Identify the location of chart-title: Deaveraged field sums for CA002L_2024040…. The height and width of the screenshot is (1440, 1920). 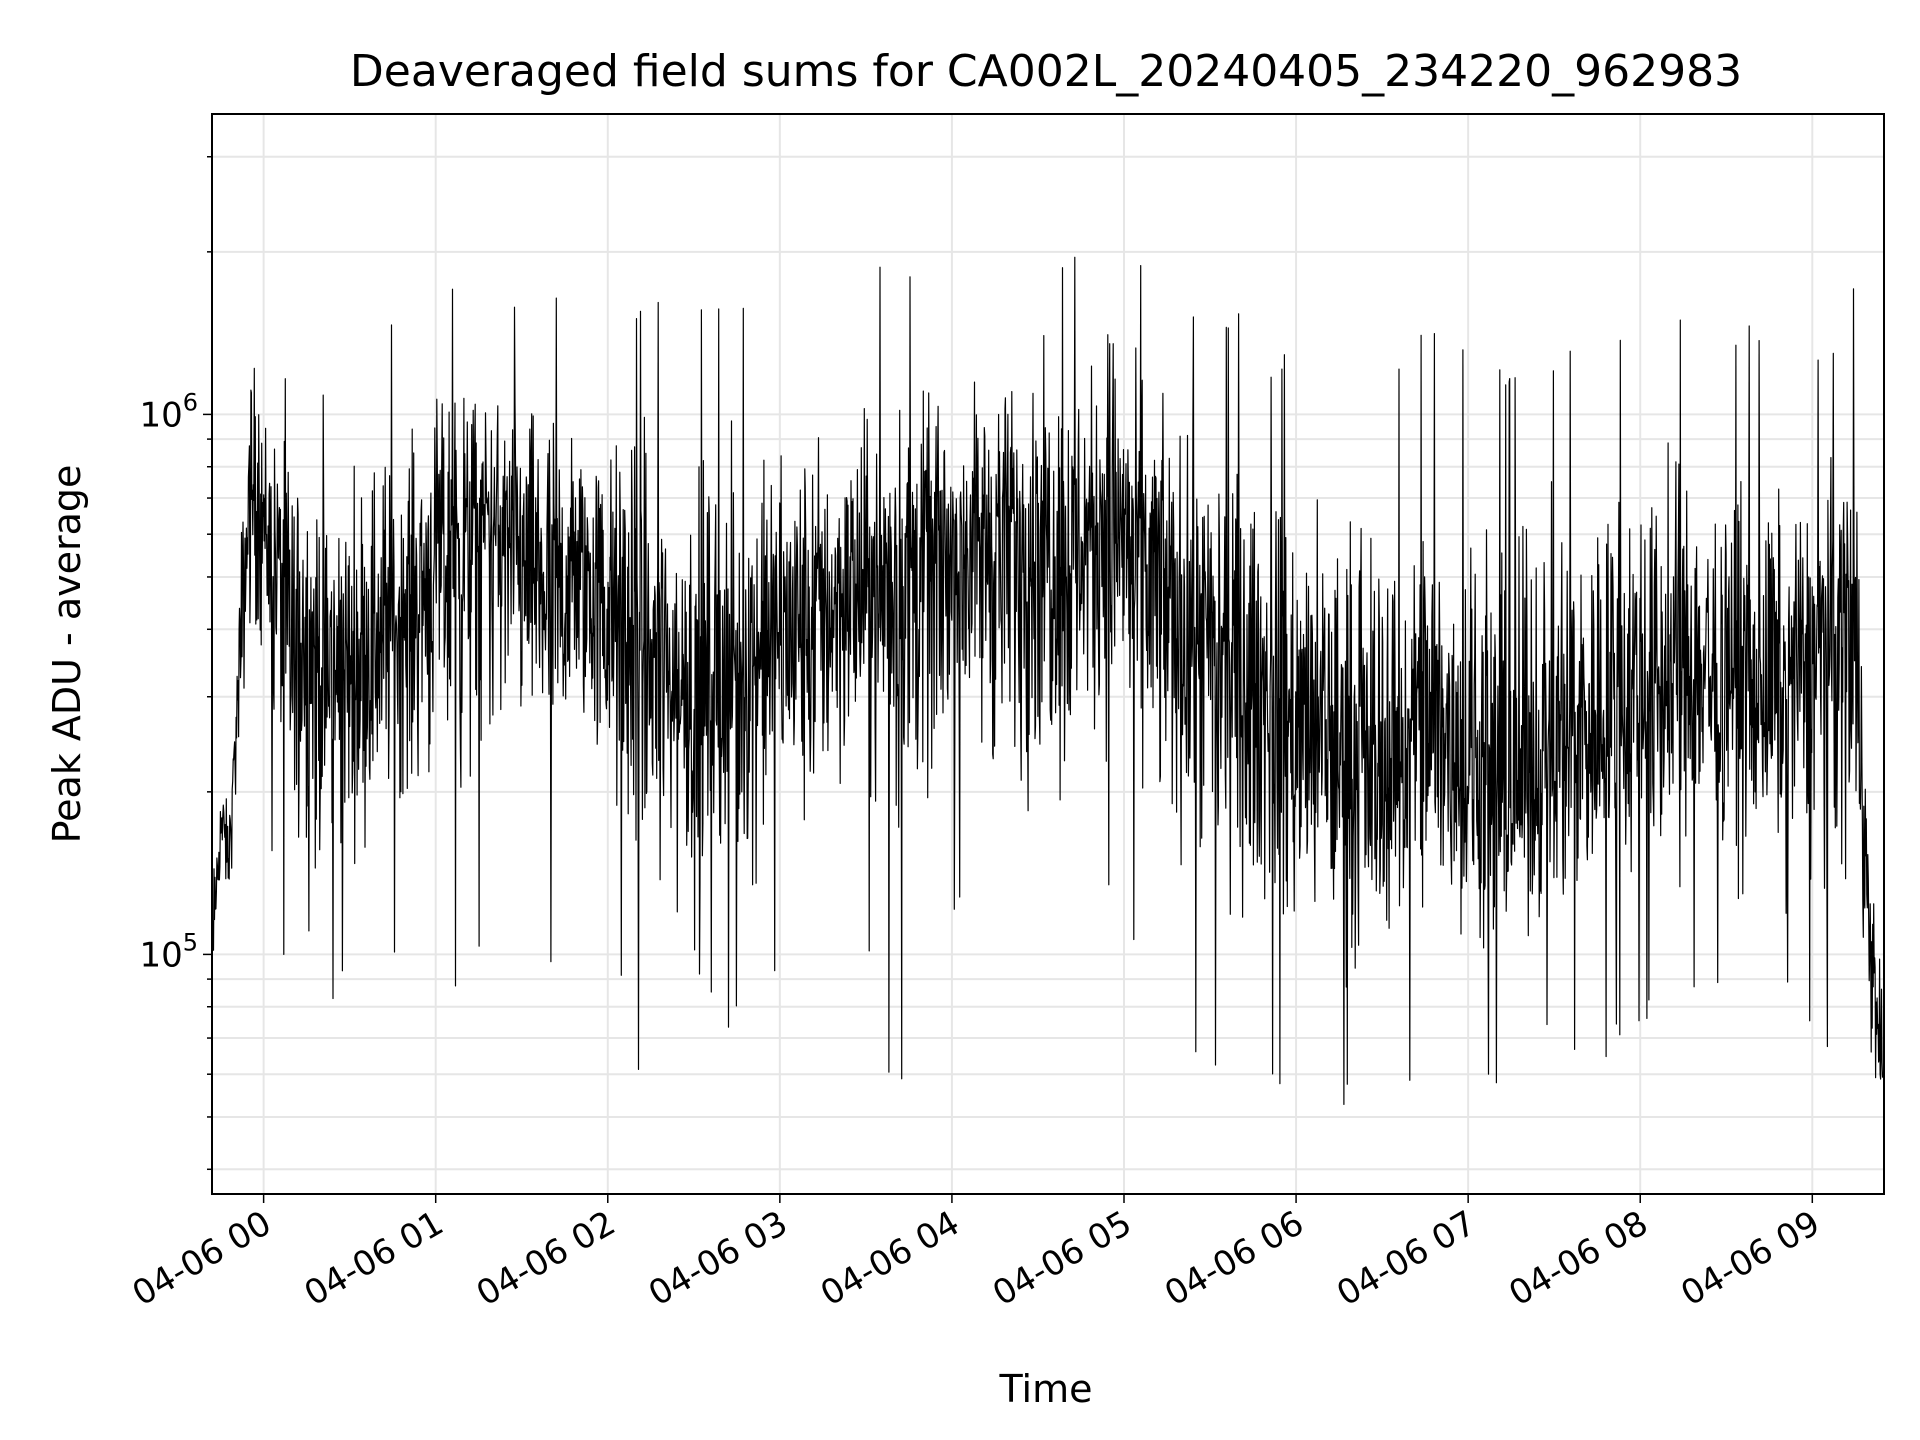
(1046, 71).